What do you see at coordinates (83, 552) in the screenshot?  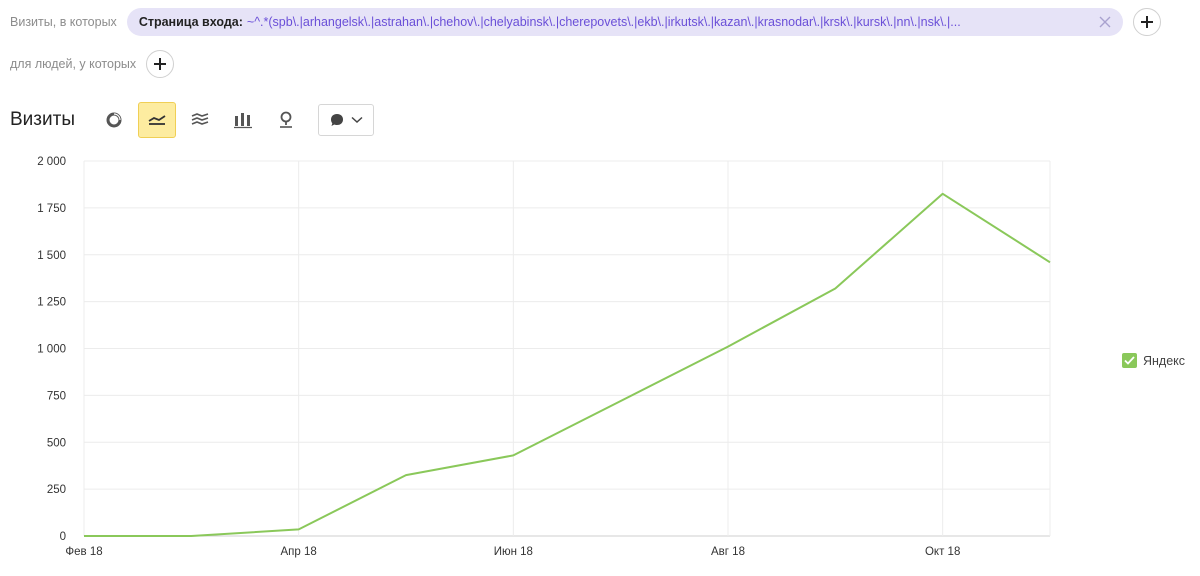 I see `x-tick-label: Фев 18` at bounding box center [83, 552].